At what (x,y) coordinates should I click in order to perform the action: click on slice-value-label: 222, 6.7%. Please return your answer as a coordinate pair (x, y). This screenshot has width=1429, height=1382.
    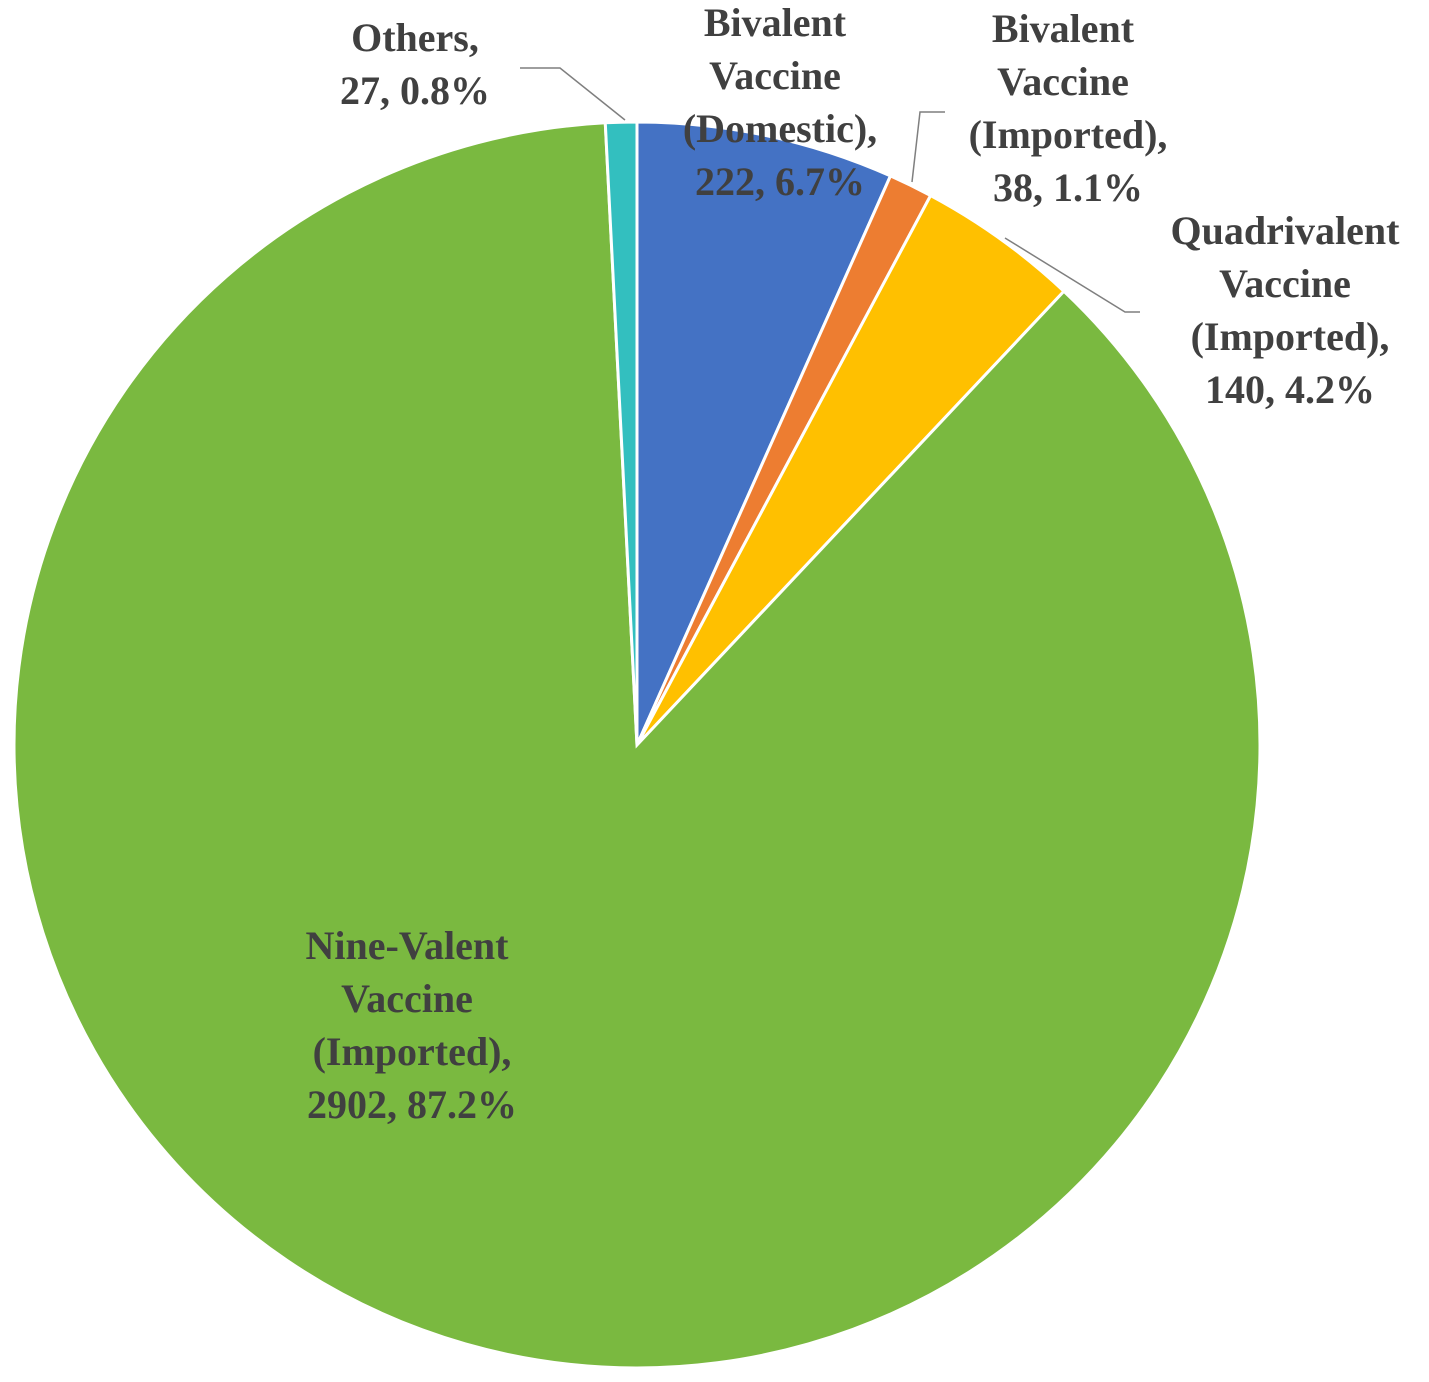
    Looking at the image, I should click on (780, 181).